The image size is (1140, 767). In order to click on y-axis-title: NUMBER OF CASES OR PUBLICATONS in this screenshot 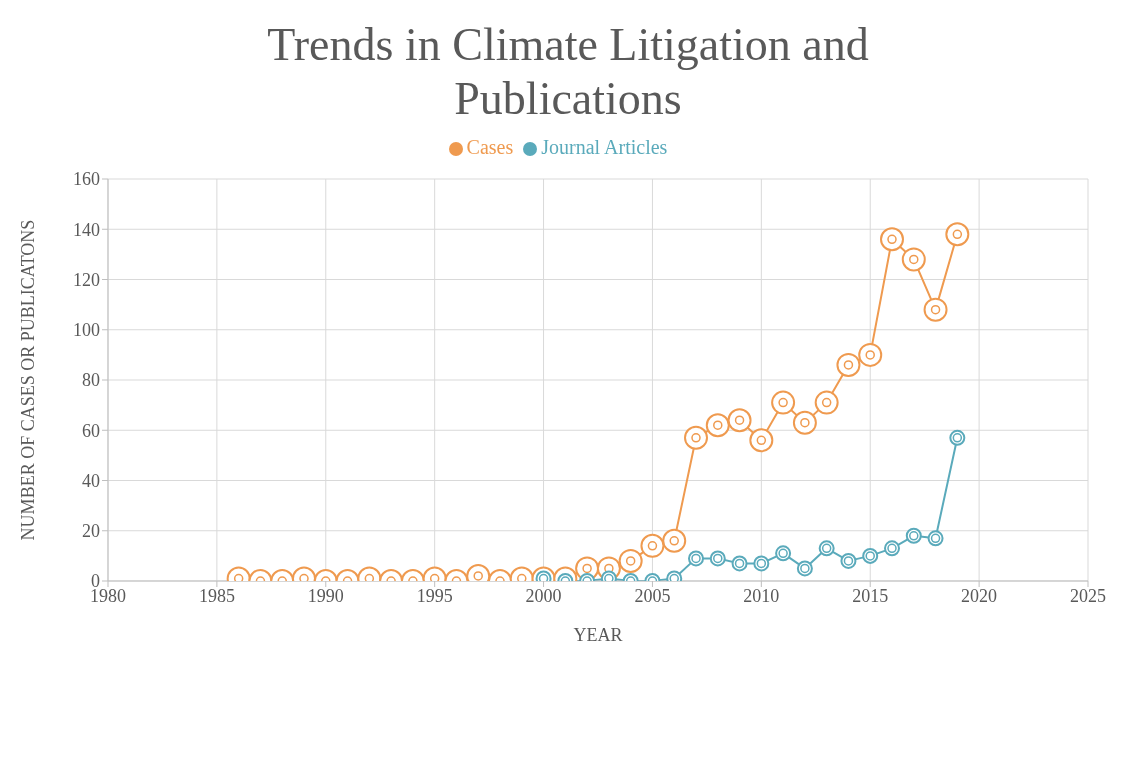, I will do `click(28, 380)`.